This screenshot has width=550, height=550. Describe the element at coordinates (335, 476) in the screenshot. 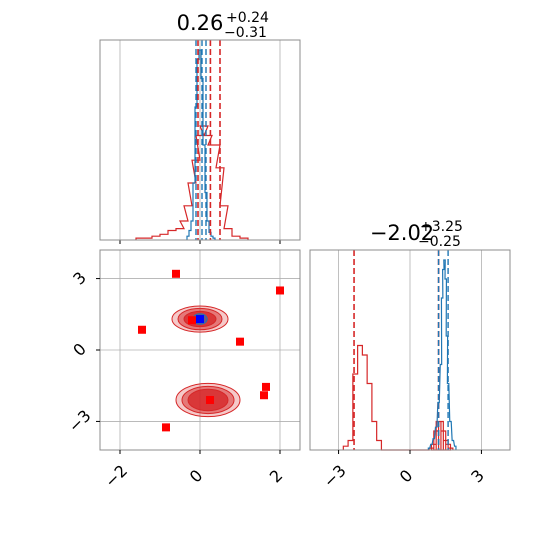

I see `right-xtick-label-0: −3` at that location.